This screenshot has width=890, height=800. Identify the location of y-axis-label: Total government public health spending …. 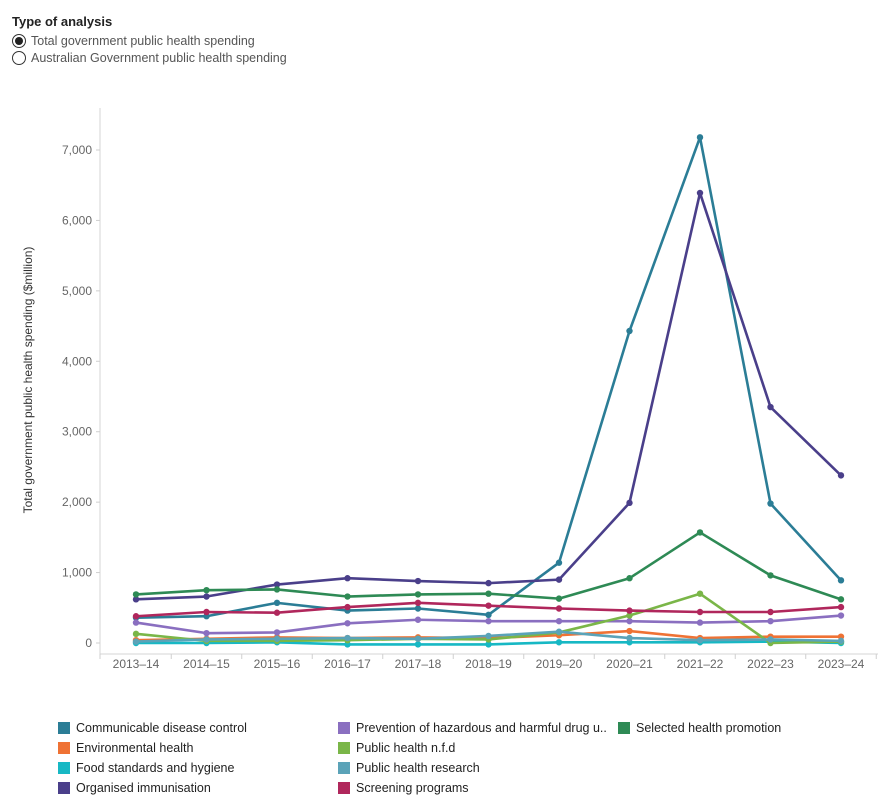
(28, 380).